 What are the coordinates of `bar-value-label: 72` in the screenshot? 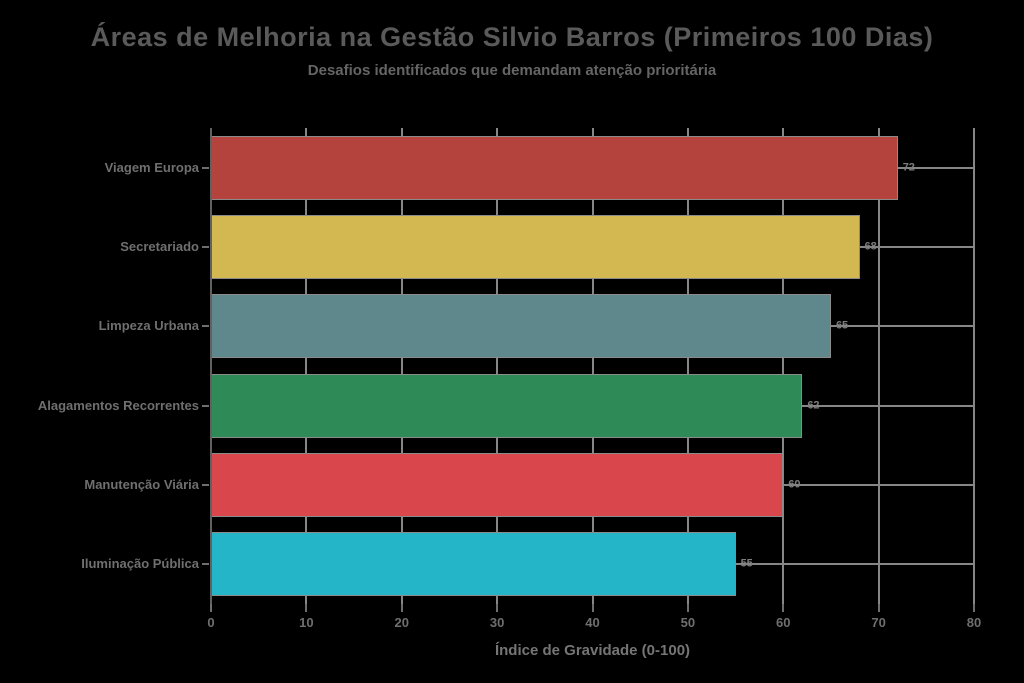 It's located at (908, 167).